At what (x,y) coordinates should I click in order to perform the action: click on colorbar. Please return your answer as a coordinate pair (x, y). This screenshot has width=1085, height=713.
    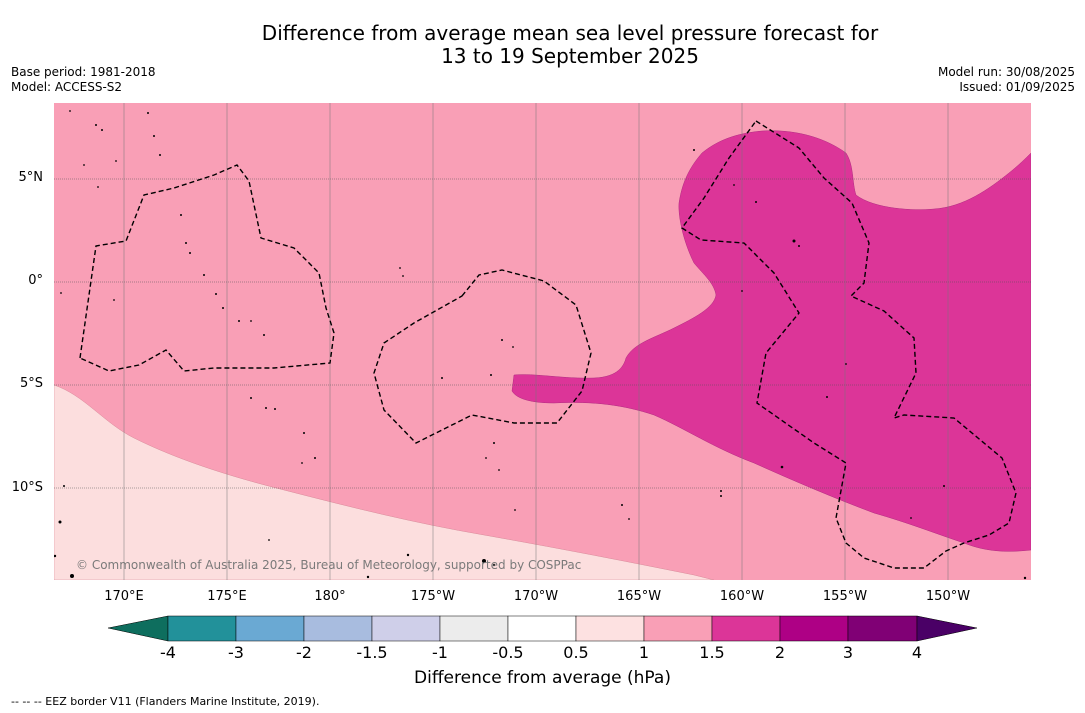
    Looking at the image, I should click on (542, 630).